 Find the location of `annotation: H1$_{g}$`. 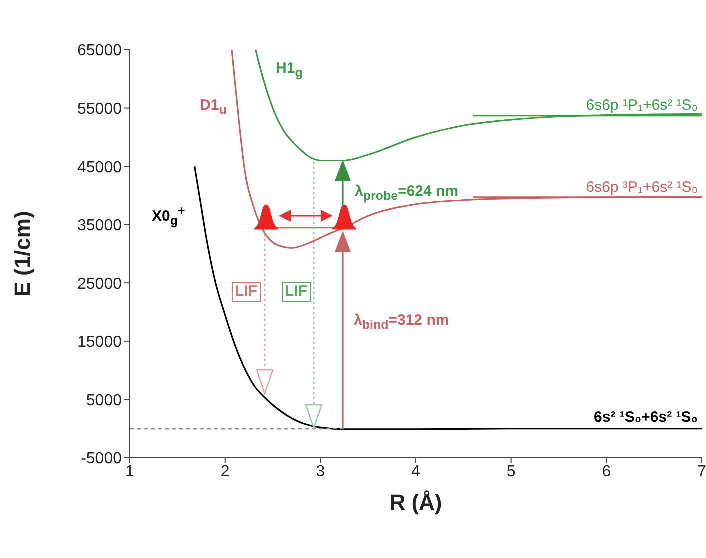

annotation: H1$_{g}$ is located at coordinates (289, 71).